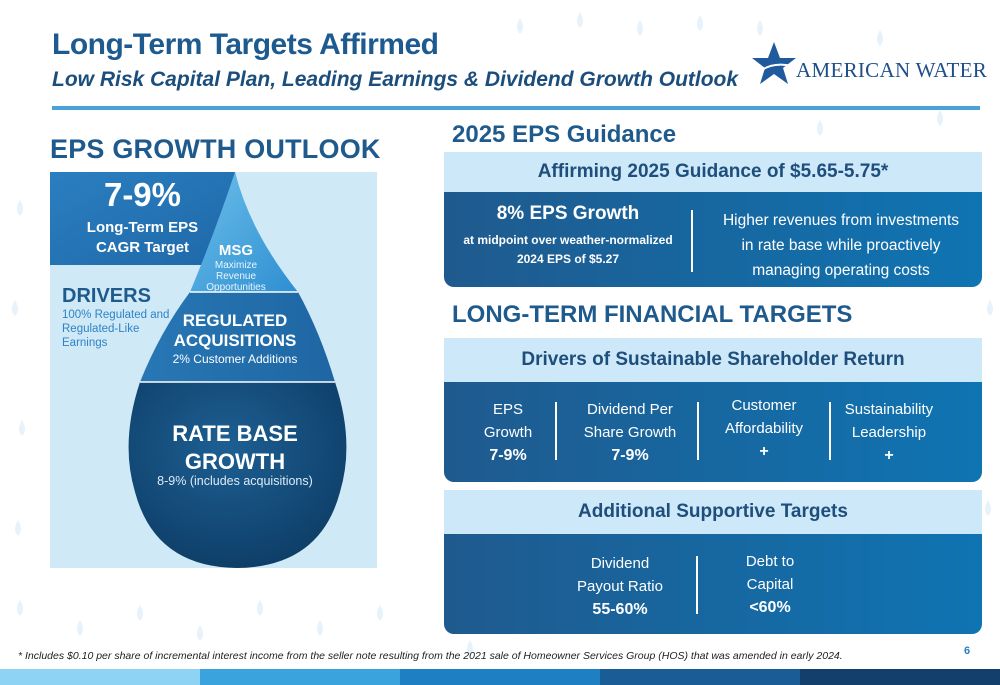 This screenshot has width=1000, height=685. What do you see at coordinates (774, 63) in the screenshot?
I see `star-logo-icon` at bounding box center [774, 63].